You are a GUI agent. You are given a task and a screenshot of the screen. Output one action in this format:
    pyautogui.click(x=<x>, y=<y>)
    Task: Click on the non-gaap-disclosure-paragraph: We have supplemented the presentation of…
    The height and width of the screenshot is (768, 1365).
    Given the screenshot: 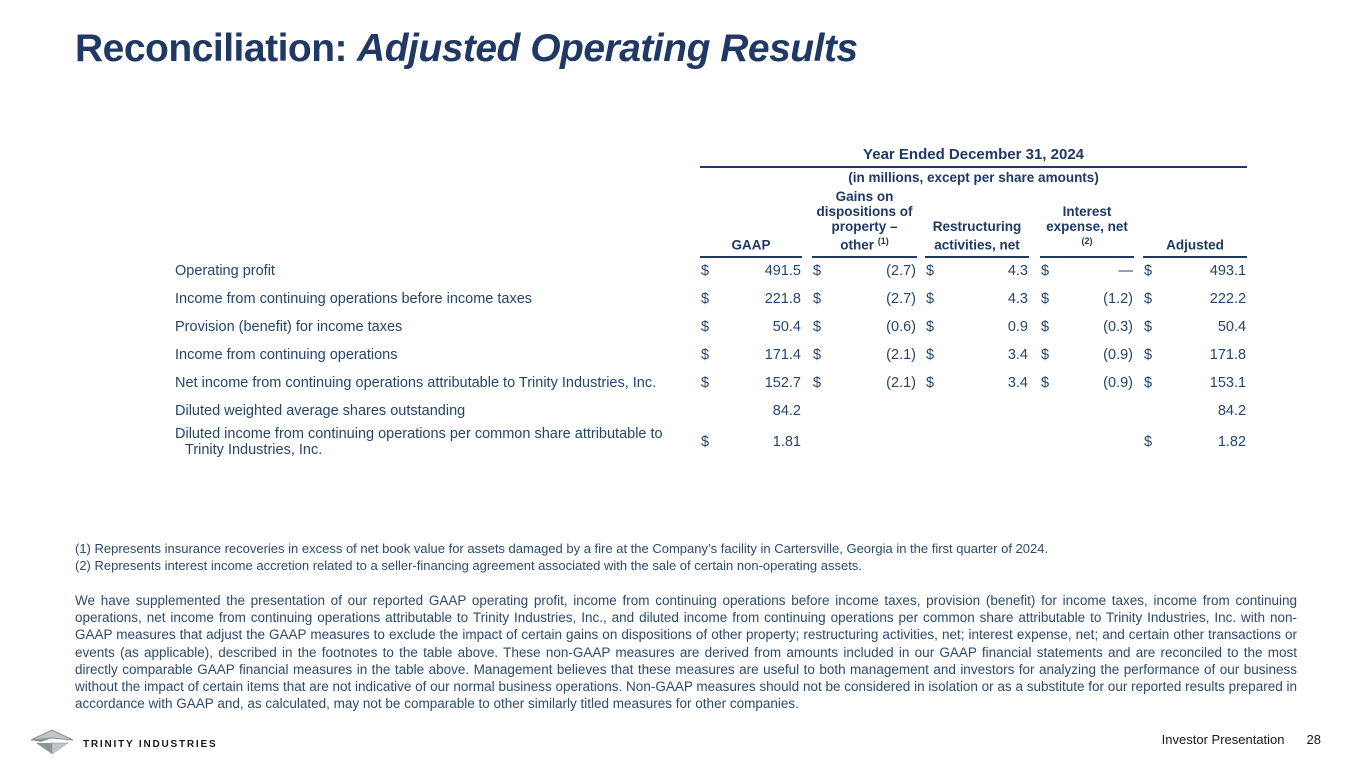 What is the action you would take?
    pyautogui.click(x=686, y=652)
    